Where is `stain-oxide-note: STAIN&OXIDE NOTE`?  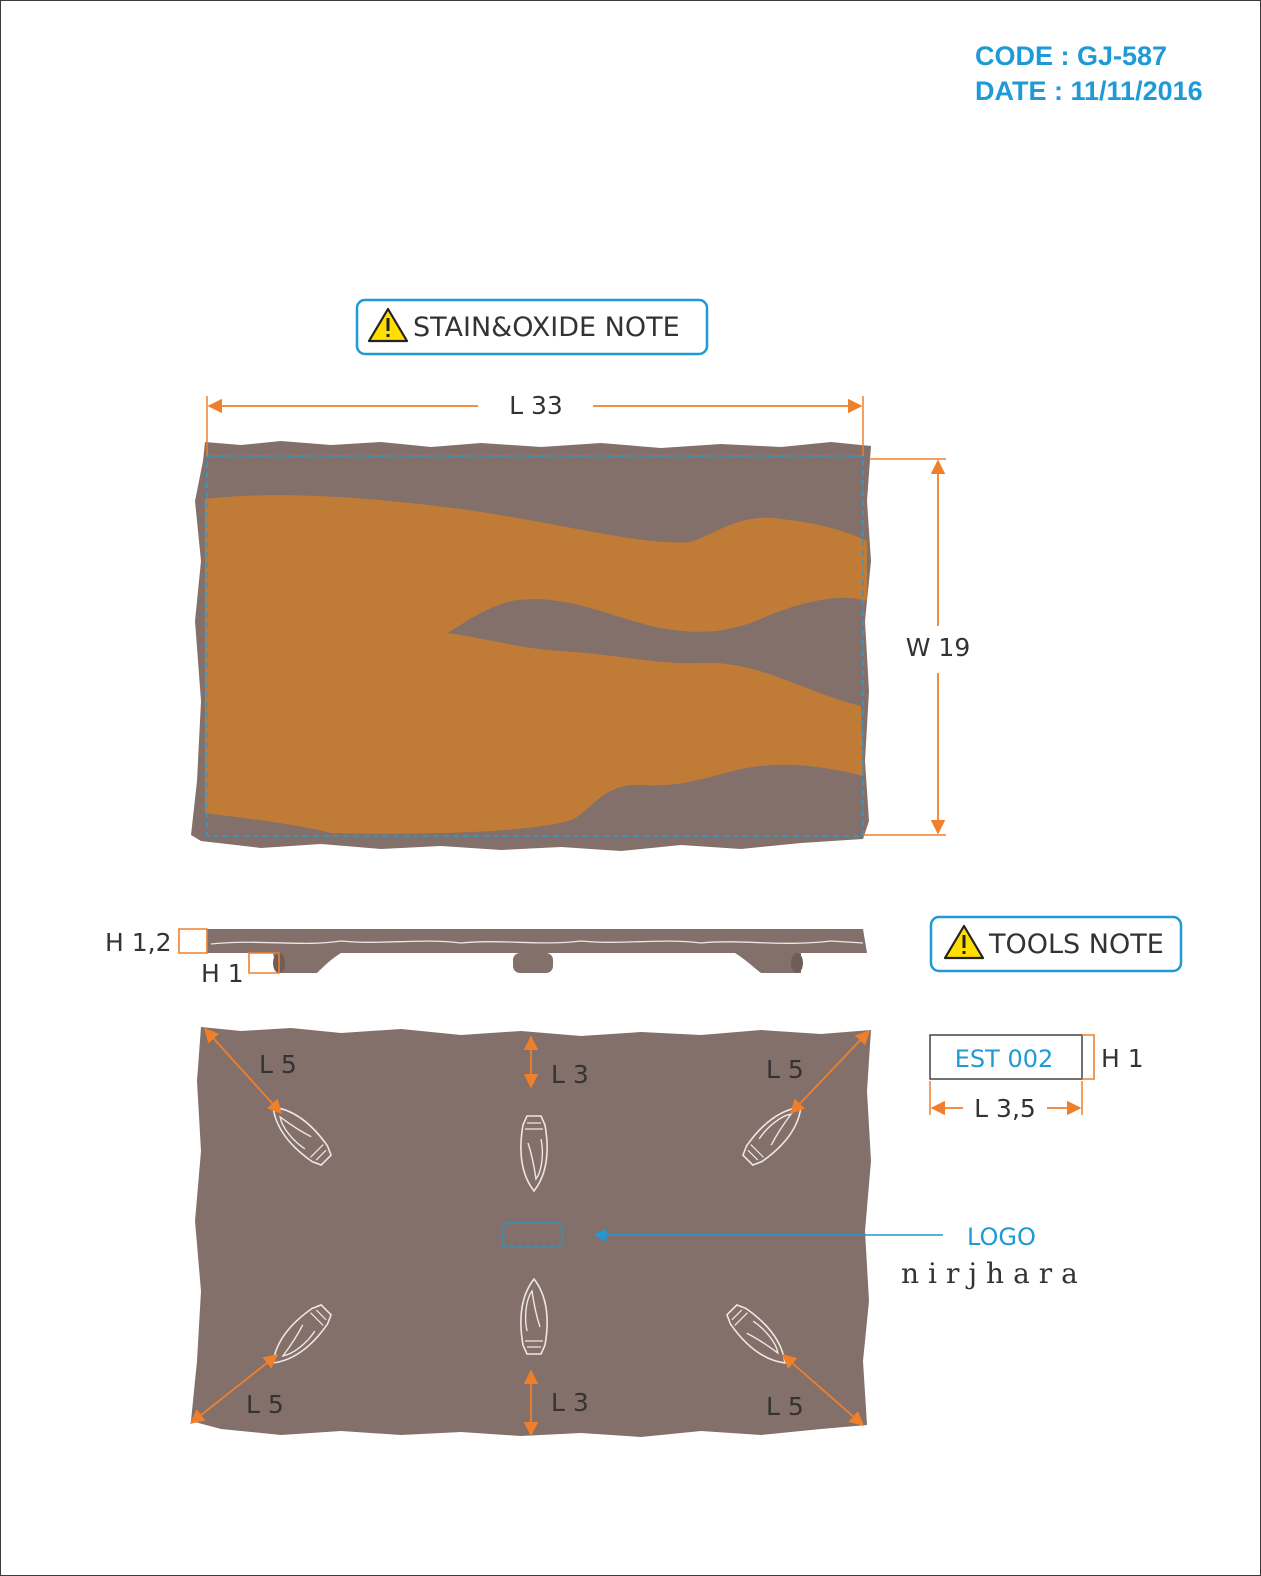
stain-oxide-note: STAIN&OXIDE NOTE is located at coordinates (532, 327).